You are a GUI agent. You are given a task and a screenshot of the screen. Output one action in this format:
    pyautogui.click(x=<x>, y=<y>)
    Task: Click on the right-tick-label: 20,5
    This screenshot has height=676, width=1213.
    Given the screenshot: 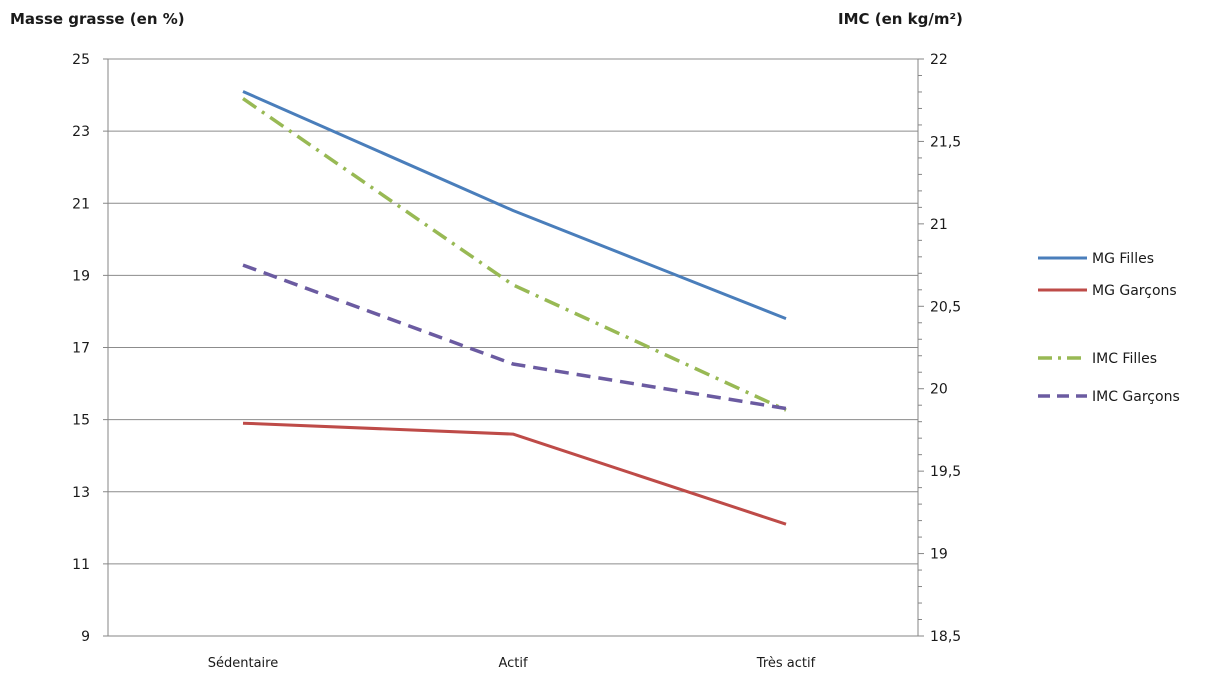 What is the action you would take?
    pyautogui.click(x=945, y=307)
    